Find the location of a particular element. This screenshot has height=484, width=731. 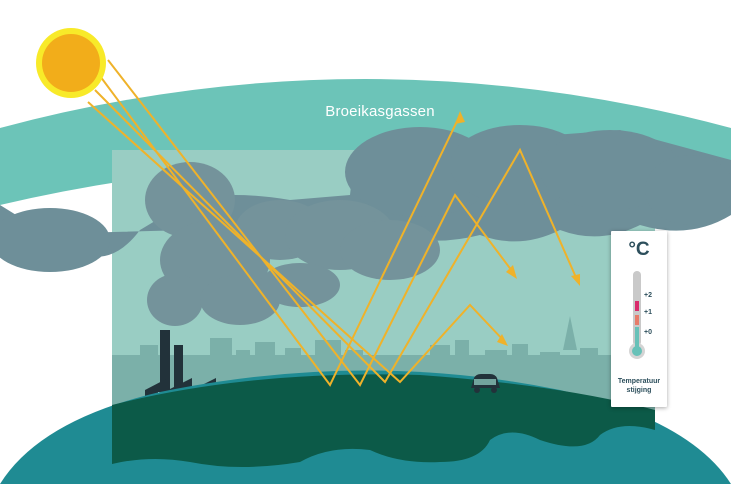

caption-line-1: Temperatuur is located at coordinates (639, 381).